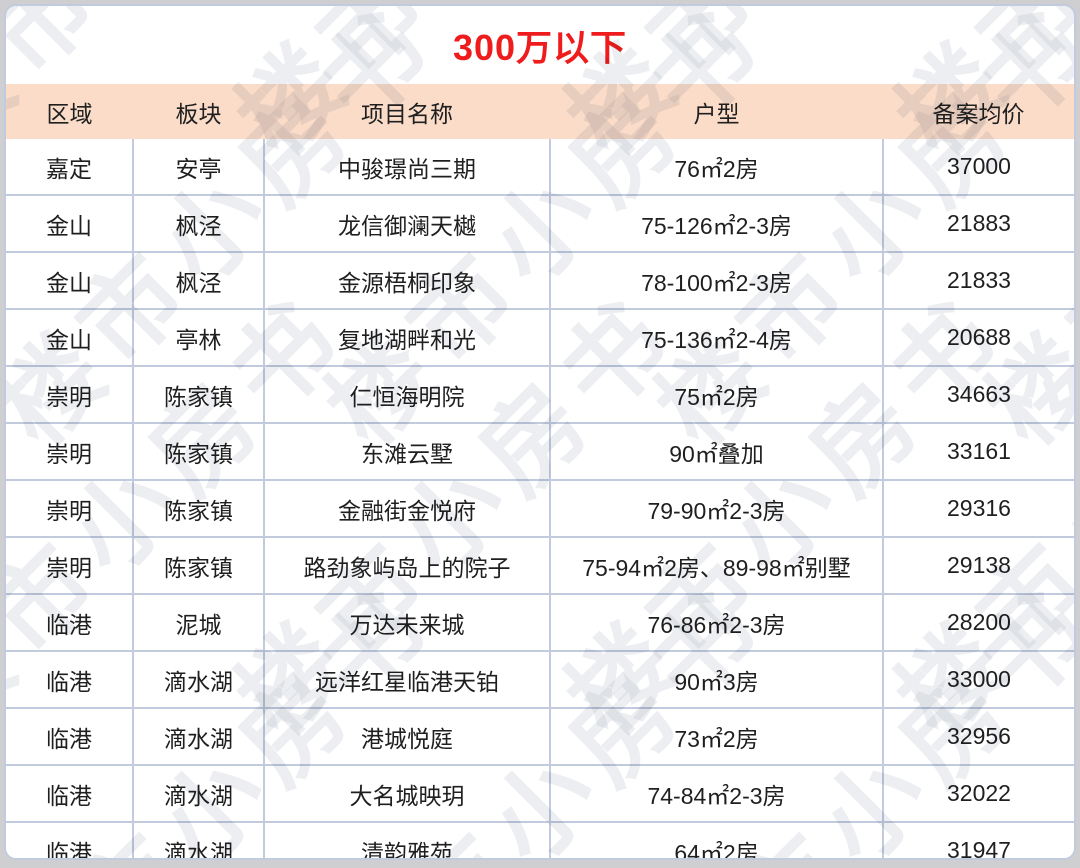 The image size is (1080, 868). Describe the element at coordinates (407, 839) in the screenshot. I see `row-project: 清韵雅苑` at that location.